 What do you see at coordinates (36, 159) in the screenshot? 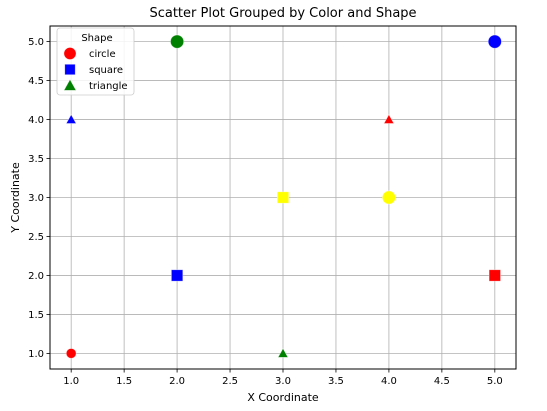
I see `y-tick-label: 3.5` at bounding box center [36, 159].